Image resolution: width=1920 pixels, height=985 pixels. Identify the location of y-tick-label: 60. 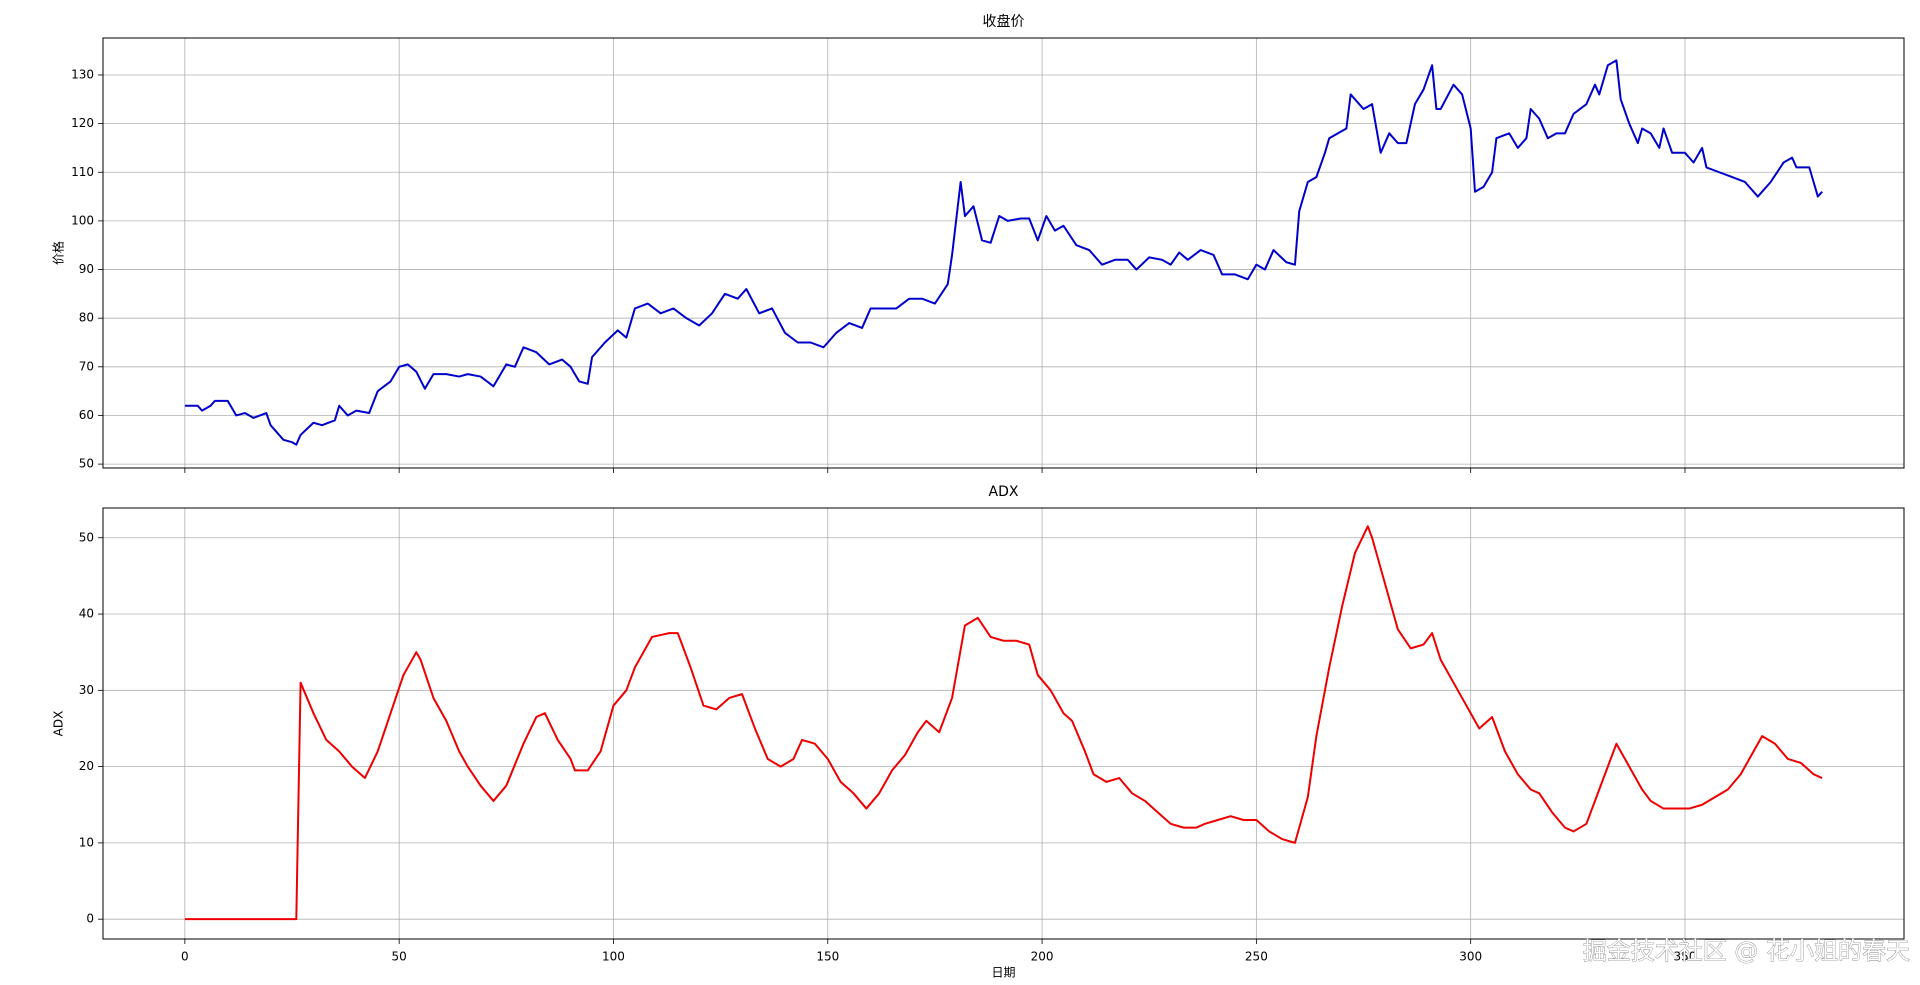
(86, 415).